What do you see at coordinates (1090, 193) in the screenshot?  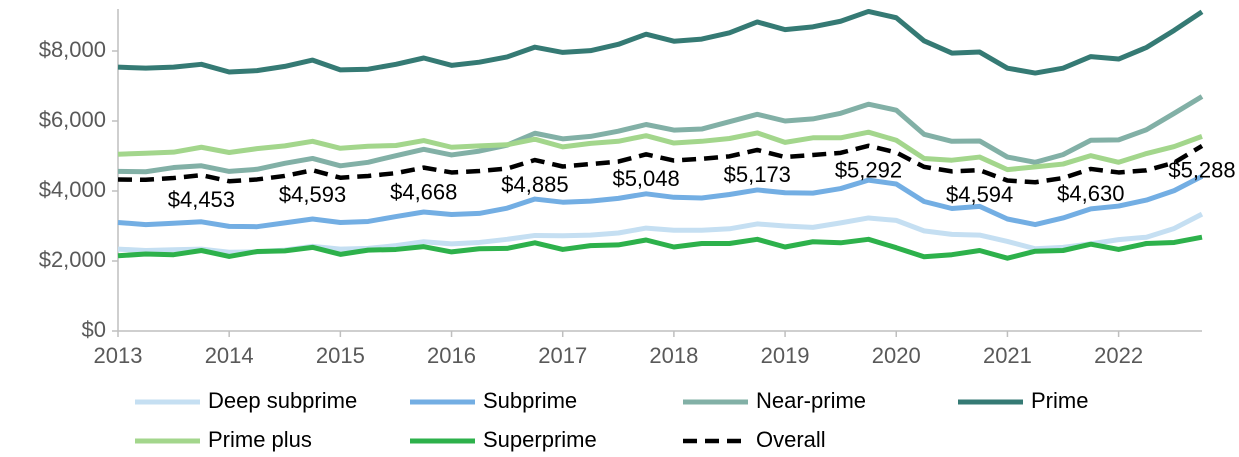 I see `data-label: $4,630` at bounding box center [1090, 193].